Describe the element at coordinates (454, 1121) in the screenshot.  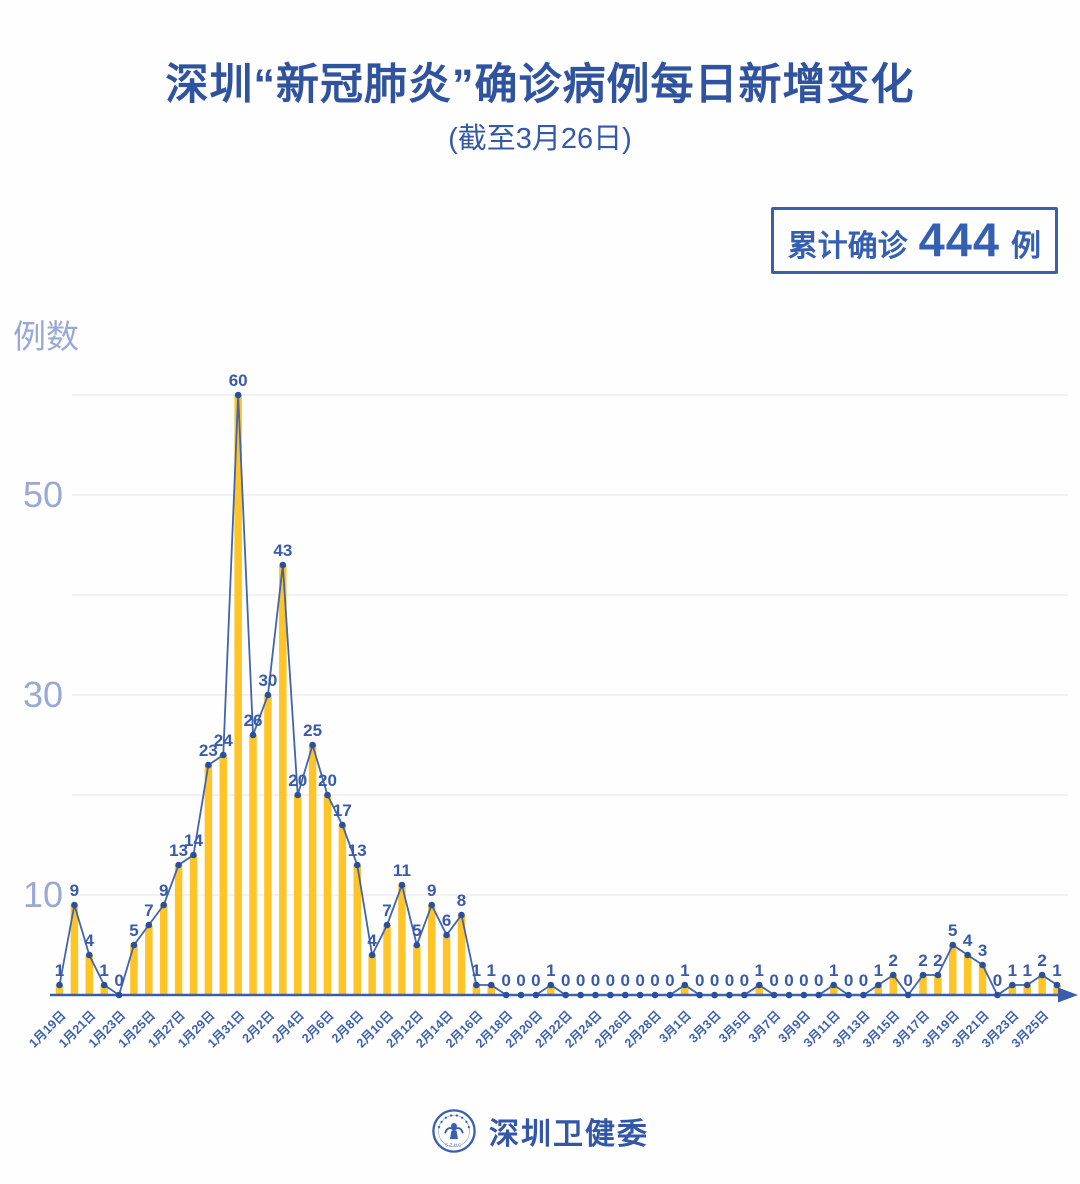
I see `logo-ring-marks` at that location.